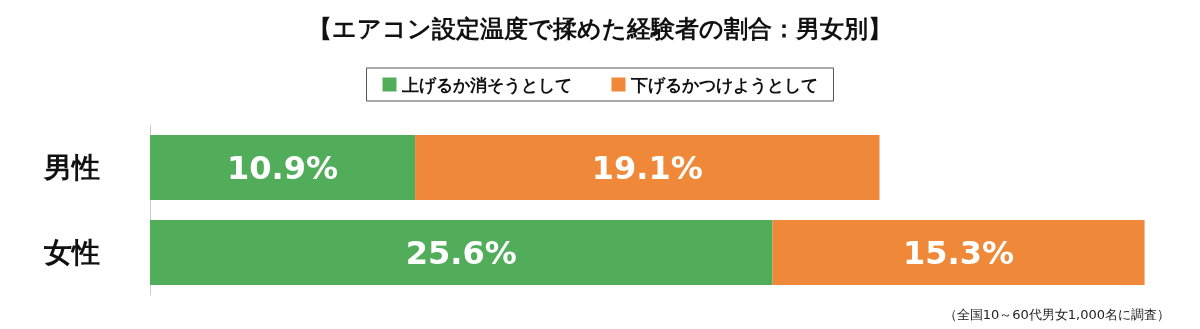  Describe the element at coordinates (600, 29) in the screenshot. I see `chart-title: 【エアコン設定温度で揉めた経験者の割合：男女別】` at that location.